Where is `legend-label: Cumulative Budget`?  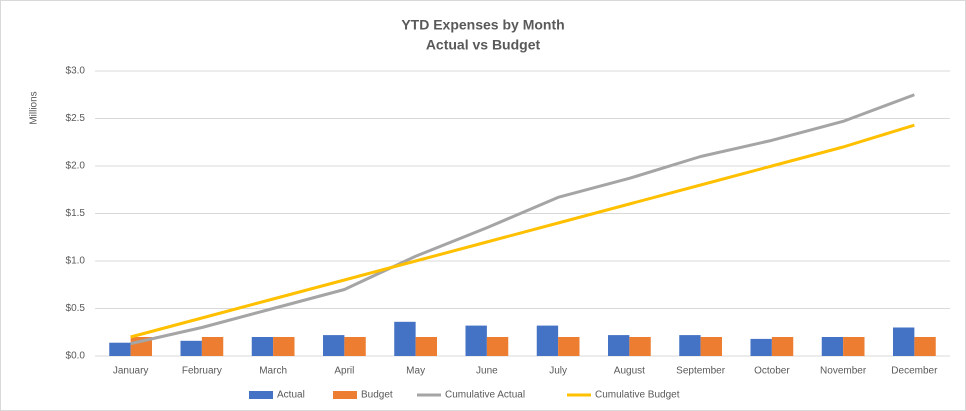
legend-label: Cumulative Budget is located at coordinates (637, 395).